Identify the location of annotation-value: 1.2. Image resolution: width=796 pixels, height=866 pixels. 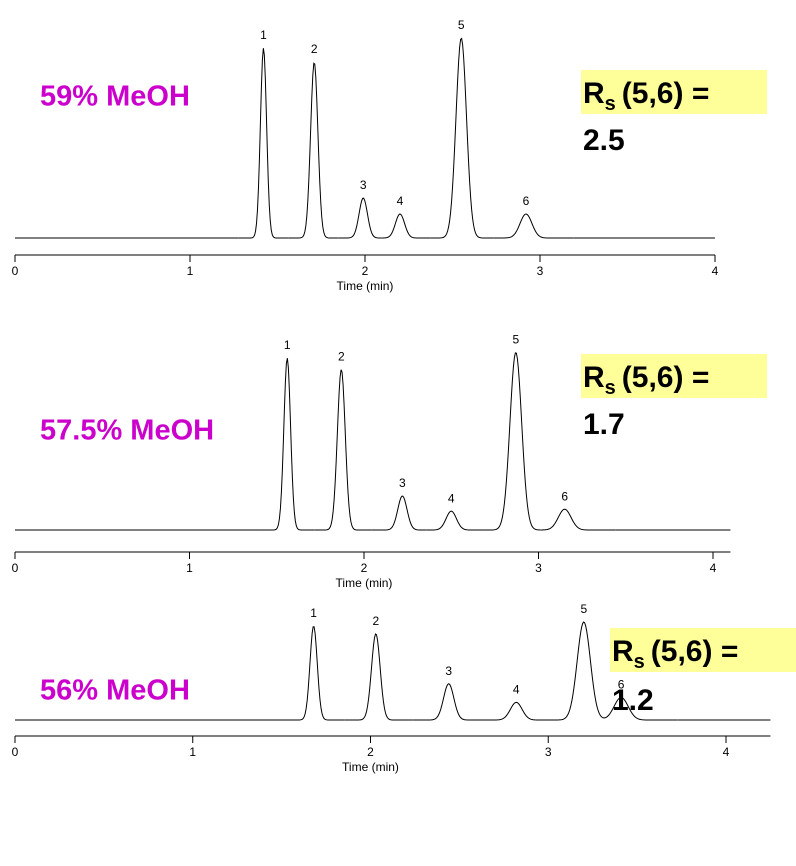
(633, 700).